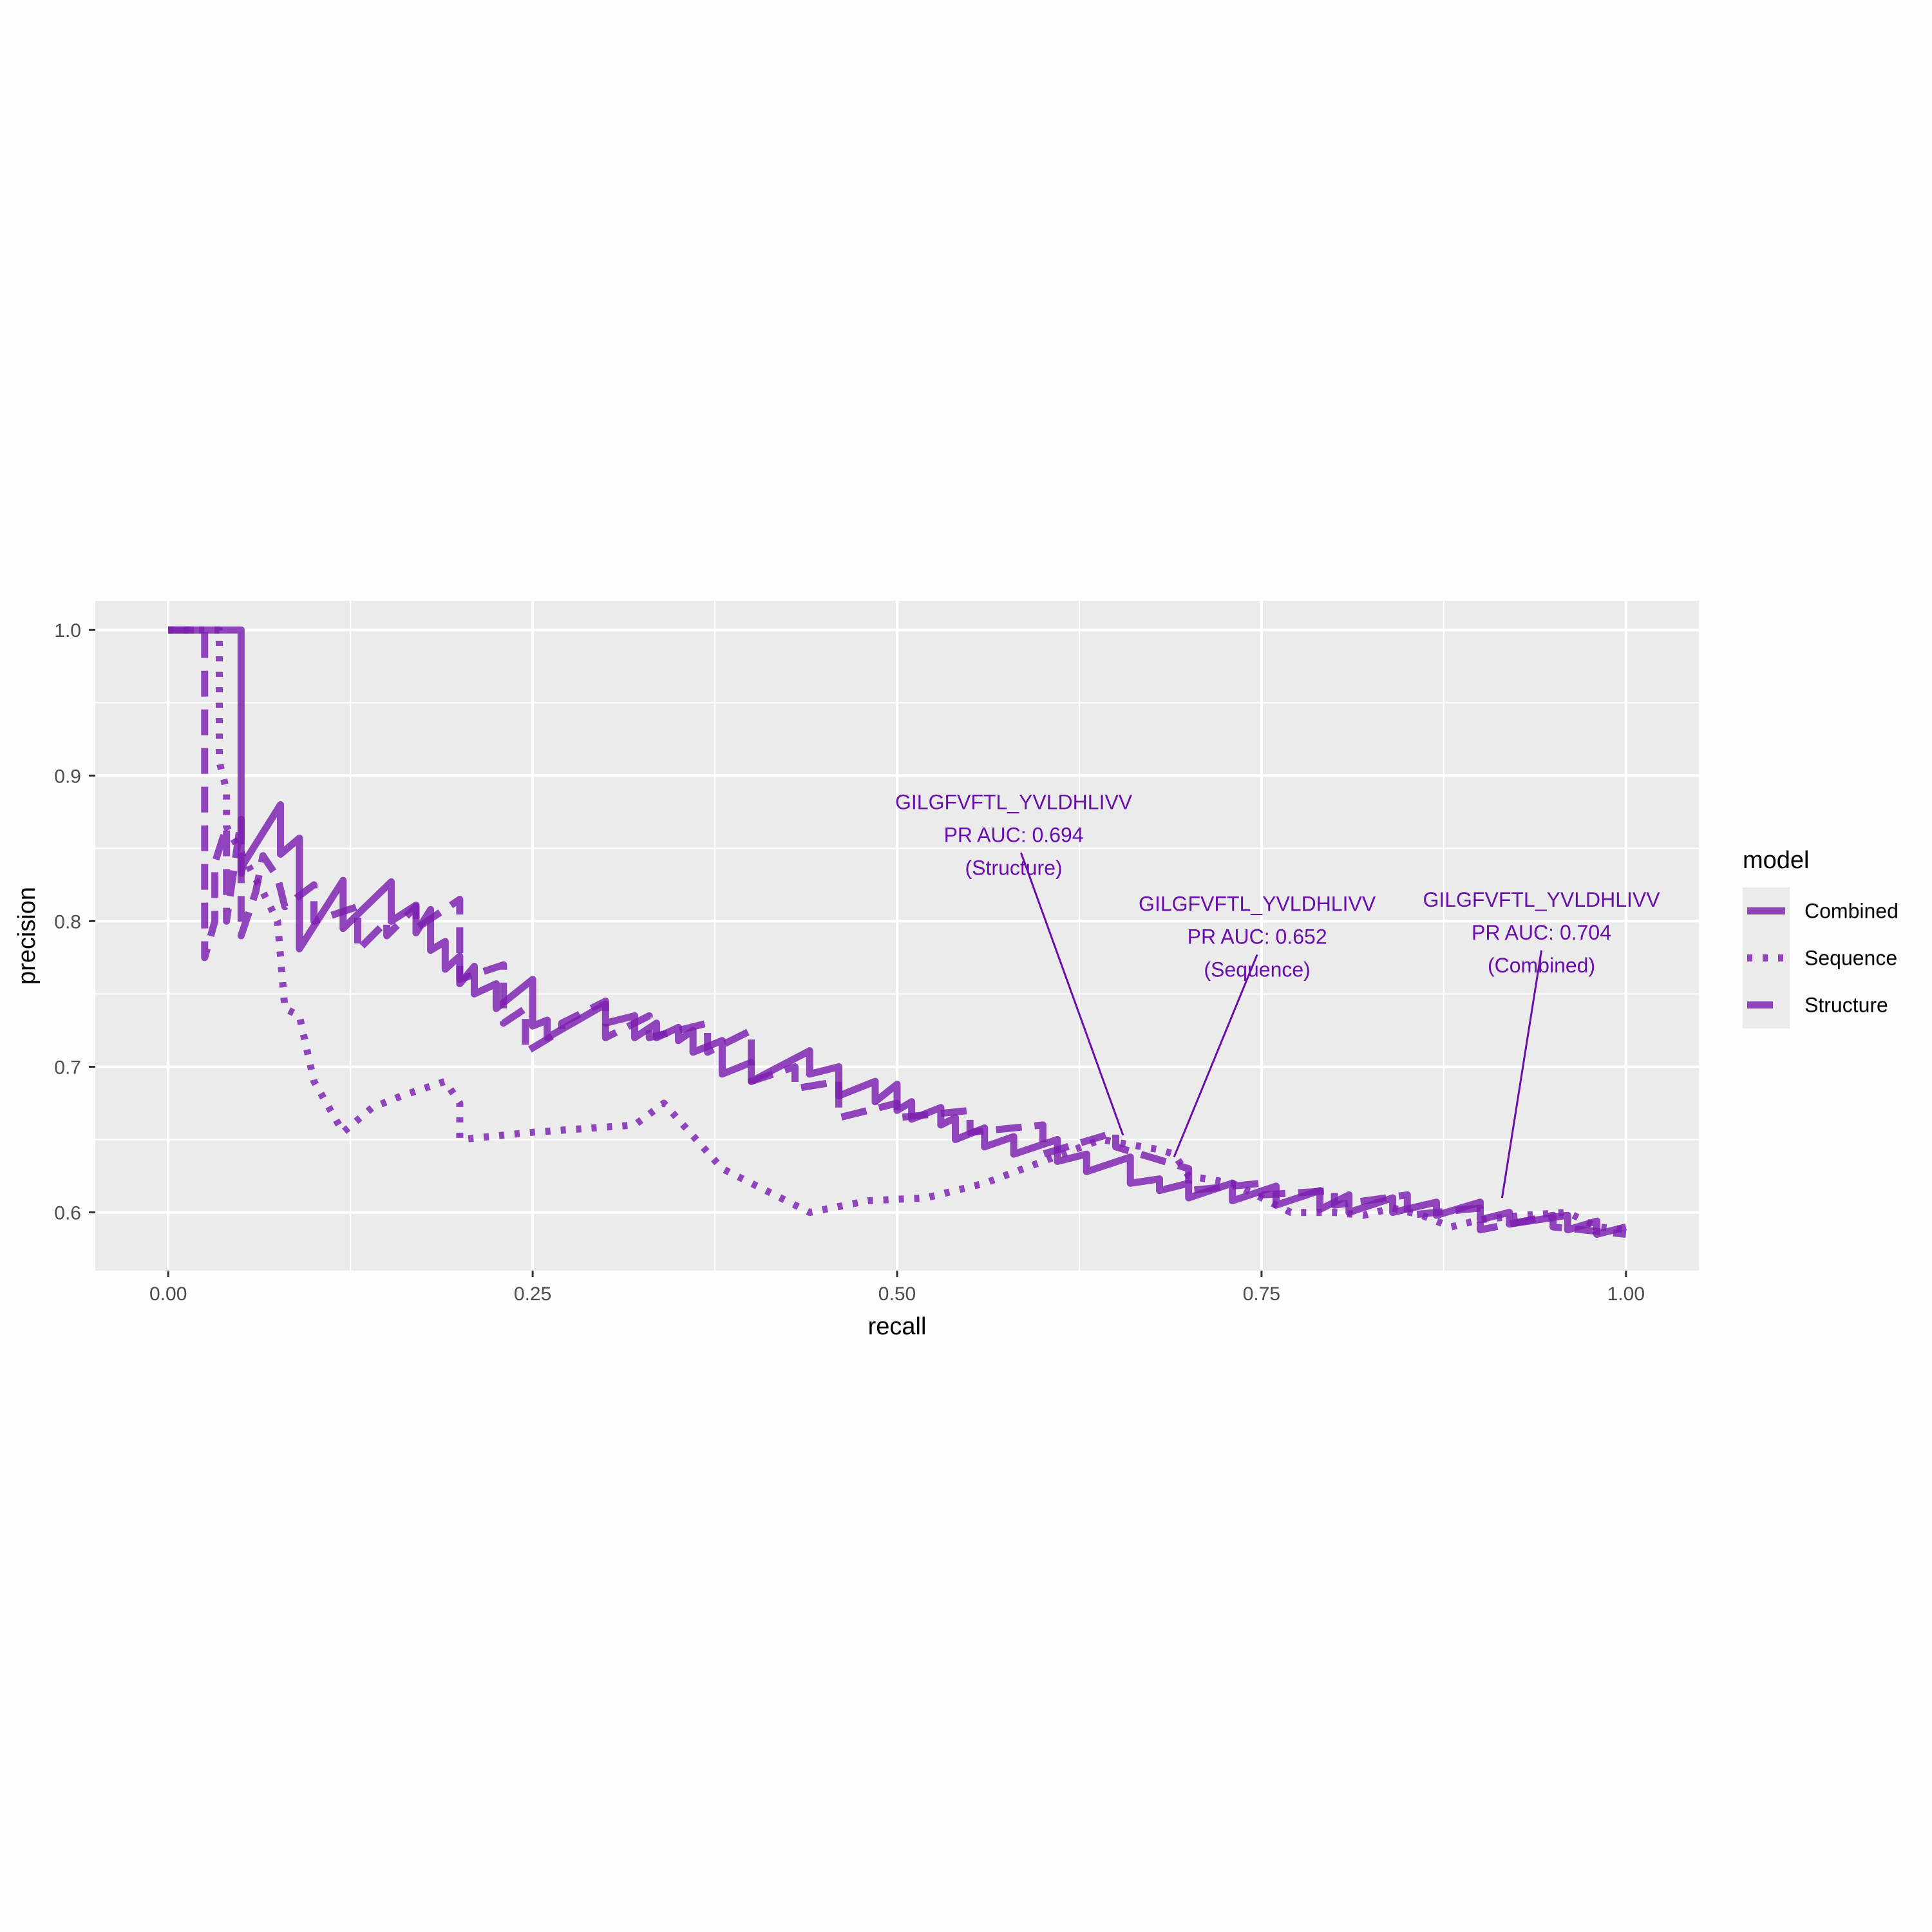 This screenshot has height=1932, width=1932. What do you see at coordinates (1541, 933) in the screenshot?
I see `annotation-text: PR AUC: 0.704` at bounding box center [1541, 933].